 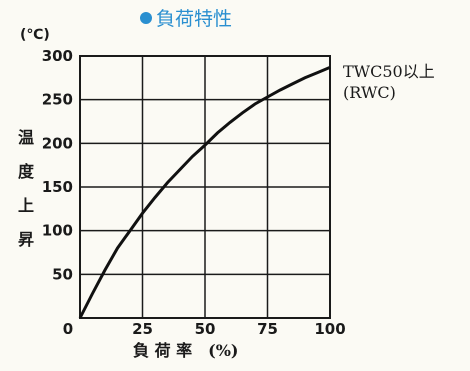 I want to click on y-tick-label: 300, so click(x=57, y=56).